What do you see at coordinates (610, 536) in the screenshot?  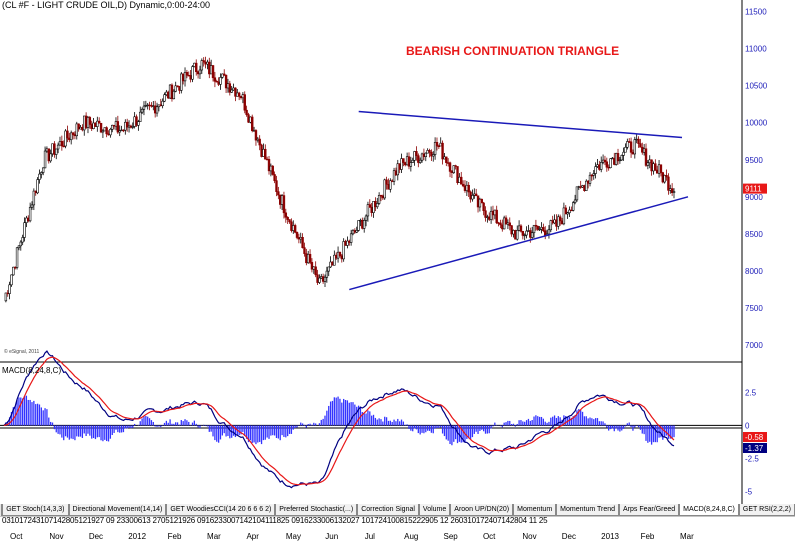 I see `month-label: 2013` at bounding box center [610, 536].